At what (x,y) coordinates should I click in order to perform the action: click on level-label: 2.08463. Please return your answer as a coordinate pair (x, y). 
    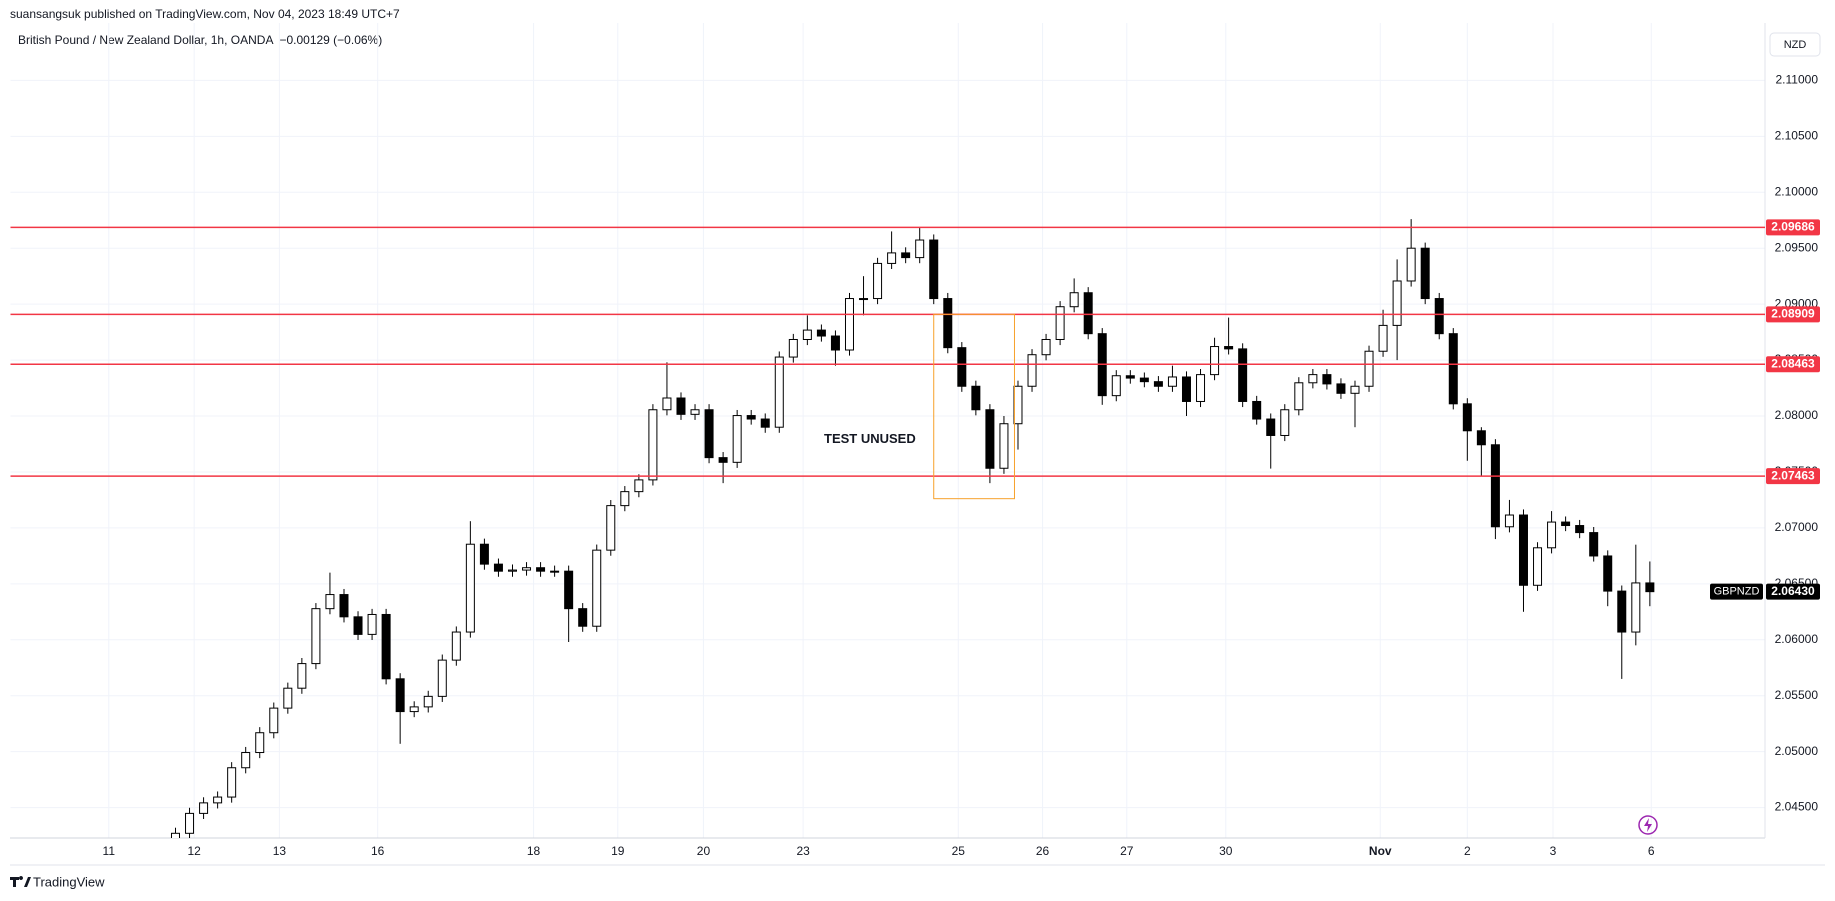
    Looking at the image, I should click on (1793, 363).